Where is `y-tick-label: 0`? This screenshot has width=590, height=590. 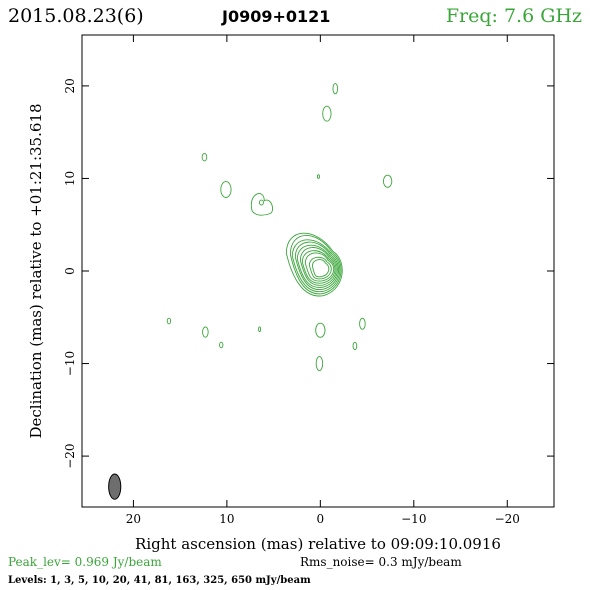
y-tick-label: 0 is located at coordinates (70, 271).